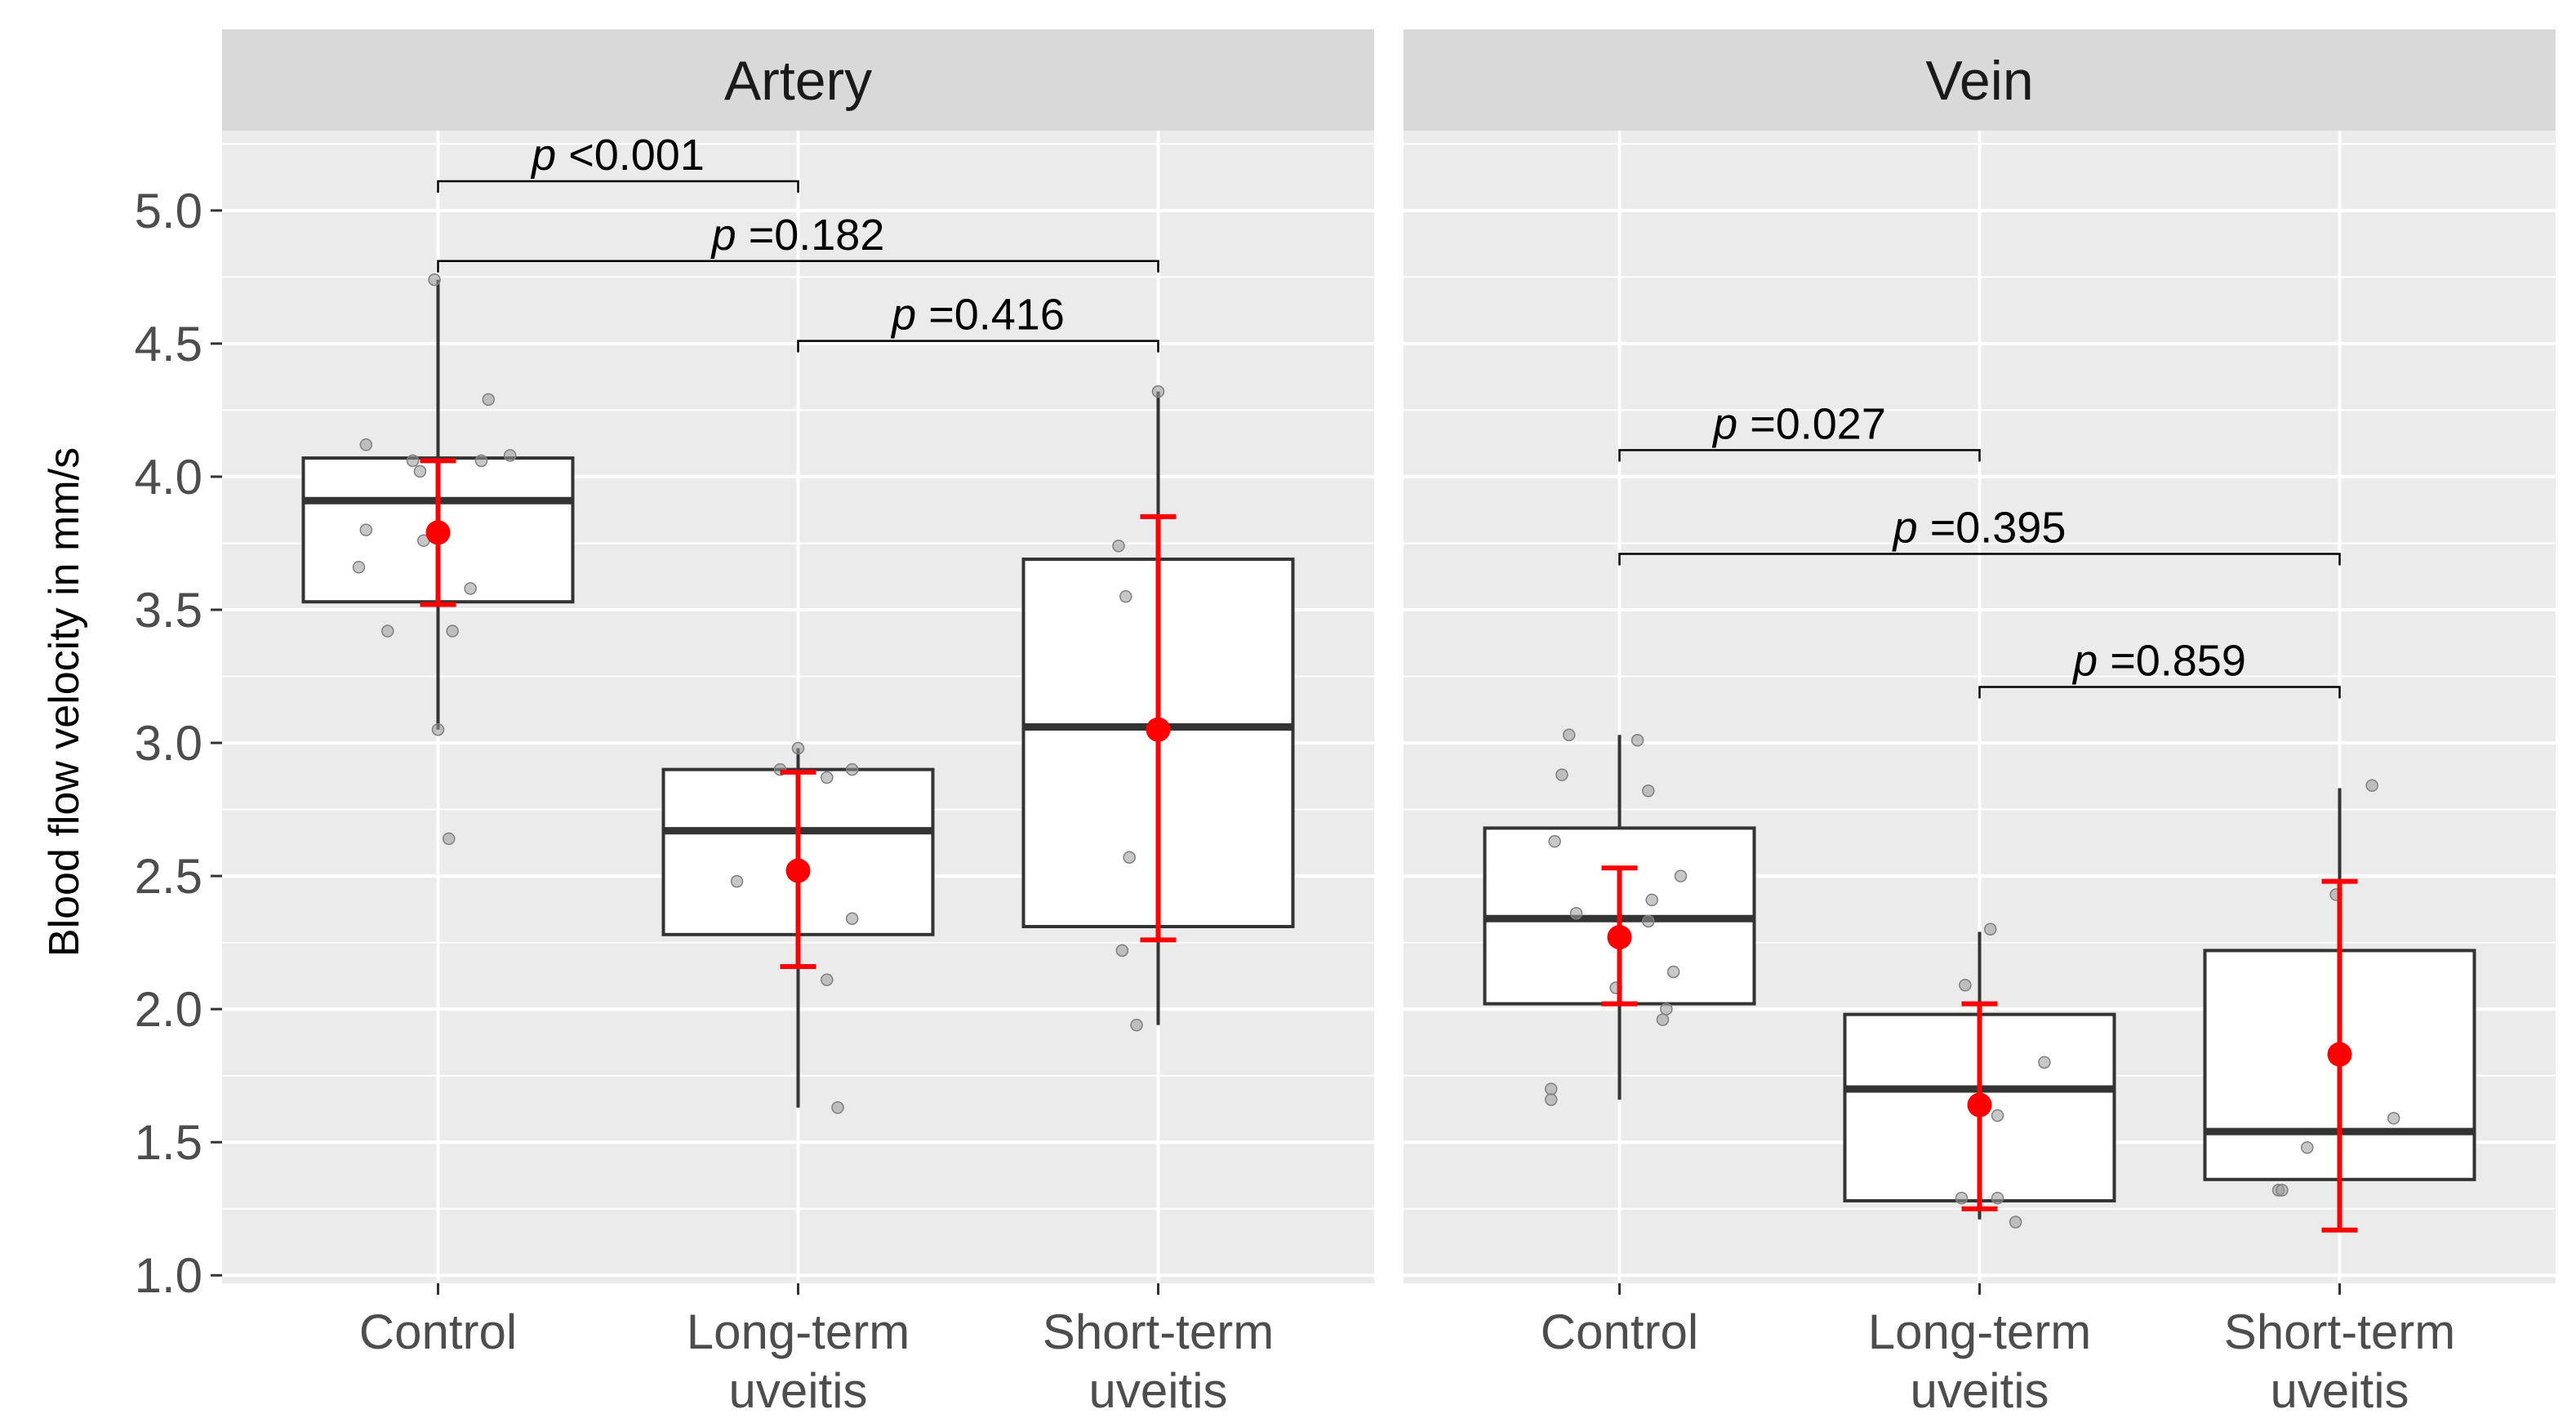 Image resolution: width=2576 pixels, height=1418 pixels. What do you see at coordinates (978, 315) in the screenshot?
I see `p-value-label: p =0.416` at bounding box center [978, 315].